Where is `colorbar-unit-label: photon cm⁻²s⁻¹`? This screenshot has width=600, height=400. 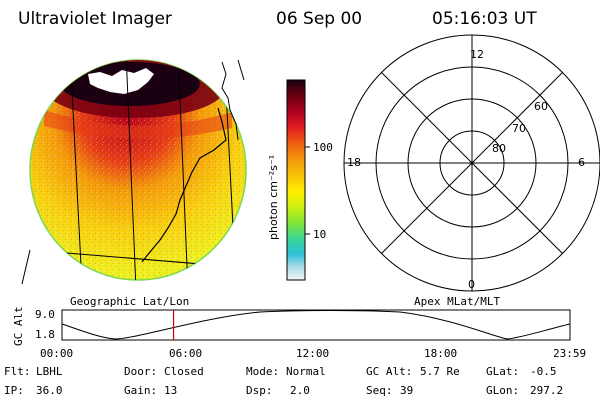
colorbar-unit-label: photon cm⁻²s⁻¹ is located at coordinates (273, 197).